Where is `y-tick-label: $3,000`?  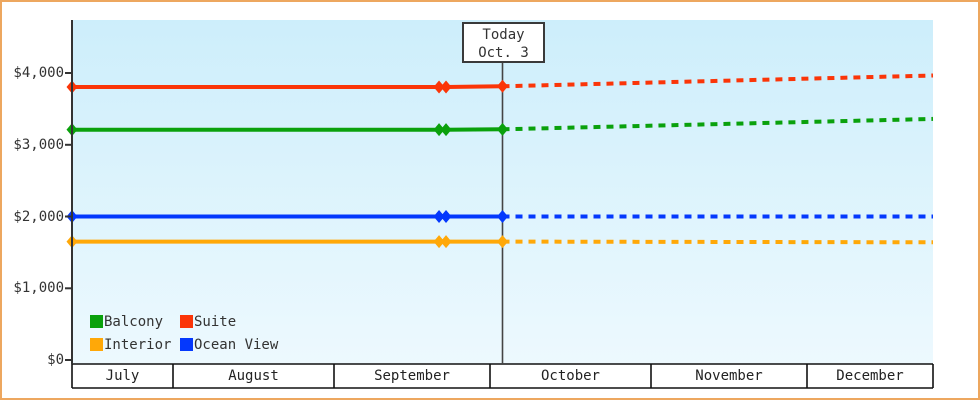 y-tick-label: $3,000 is located at coordinates (38, 145).